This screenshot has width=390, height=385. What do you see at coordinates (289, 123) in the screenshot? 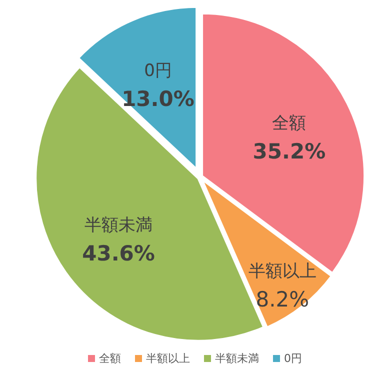
I see `slice-label: 全額` at bounding box center [289, 123].